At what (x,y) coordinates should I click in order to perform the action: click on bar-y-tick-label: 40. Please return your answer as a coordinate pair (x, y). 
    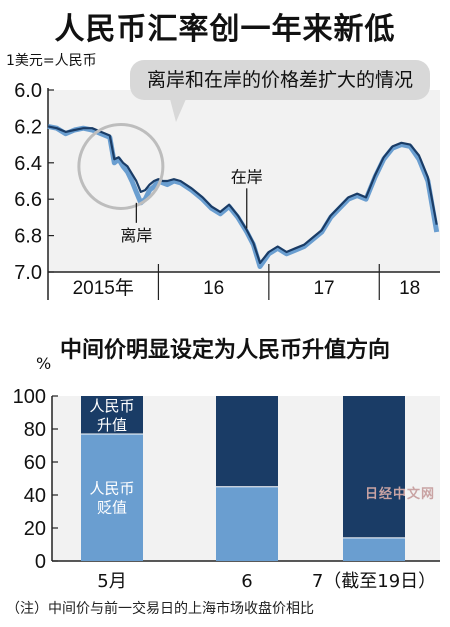
    Looking at the image, I should click on (35, 496).